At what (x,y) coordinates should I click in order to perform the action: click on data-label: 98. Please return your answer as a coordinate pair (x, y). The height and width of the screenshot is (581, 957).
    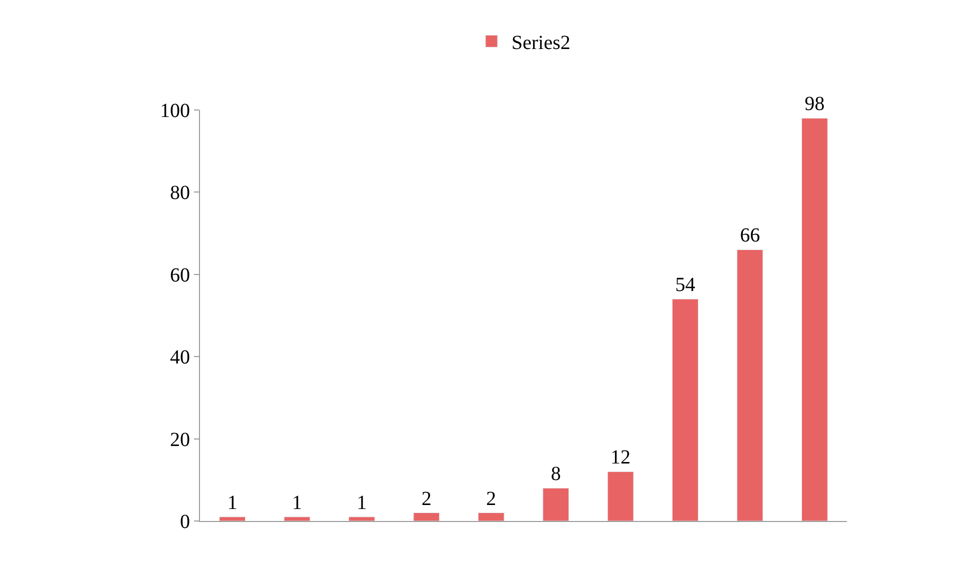
    Looking at the image, I should click on (814, 104).